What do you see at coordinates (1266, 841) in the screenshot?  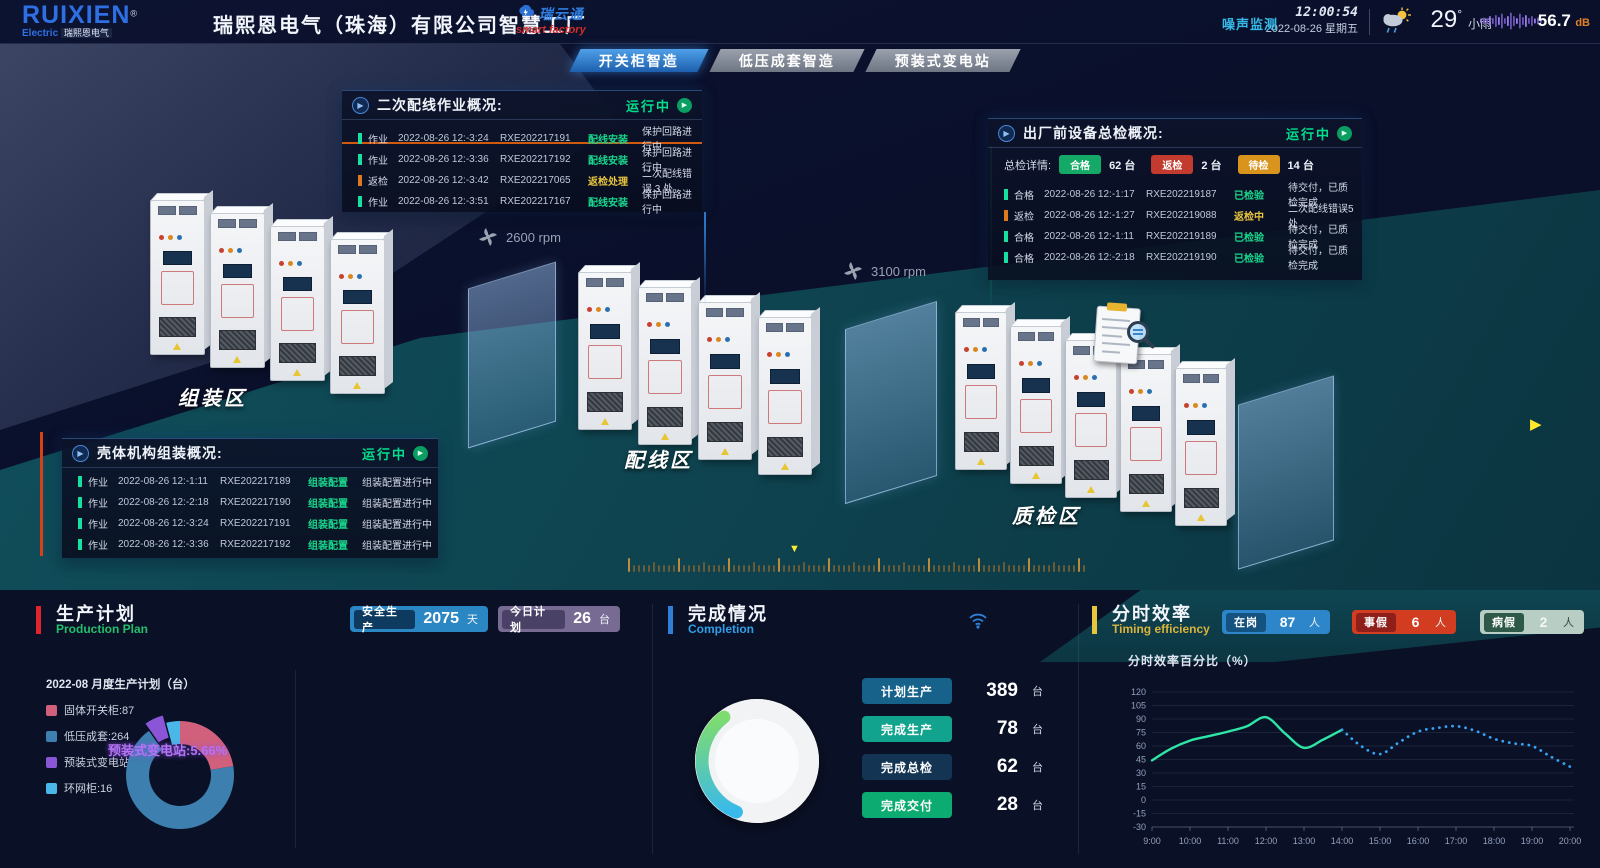 I see `svg-text: 12:00` at bounding box center [1266, 841].